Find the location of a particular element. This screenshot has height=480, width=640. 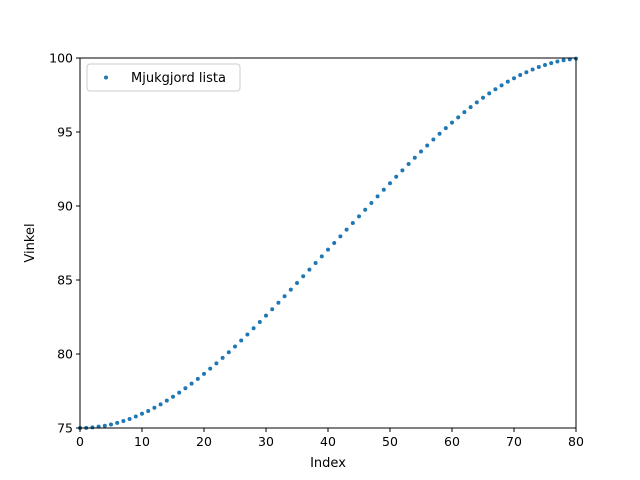

y-tick-label: 85 is located at coordinates (65, 280).